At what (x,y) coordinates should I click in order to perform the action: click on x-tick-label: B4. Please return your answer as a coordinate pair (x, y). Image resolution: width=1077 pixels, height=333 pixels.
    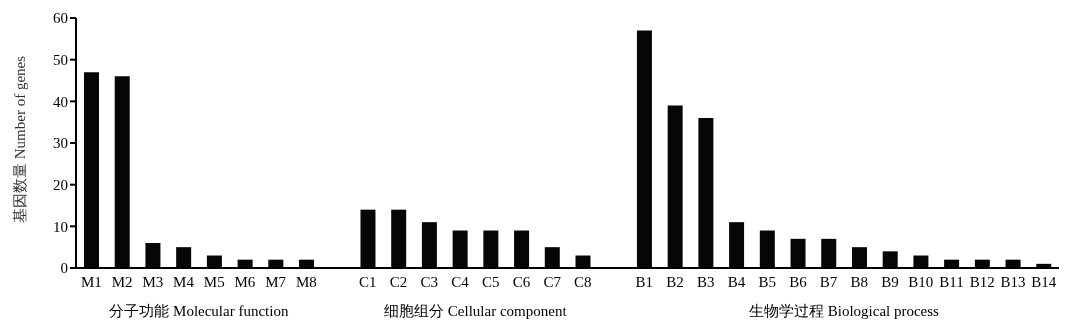
    Looking at the image, I should click on (736, 281).